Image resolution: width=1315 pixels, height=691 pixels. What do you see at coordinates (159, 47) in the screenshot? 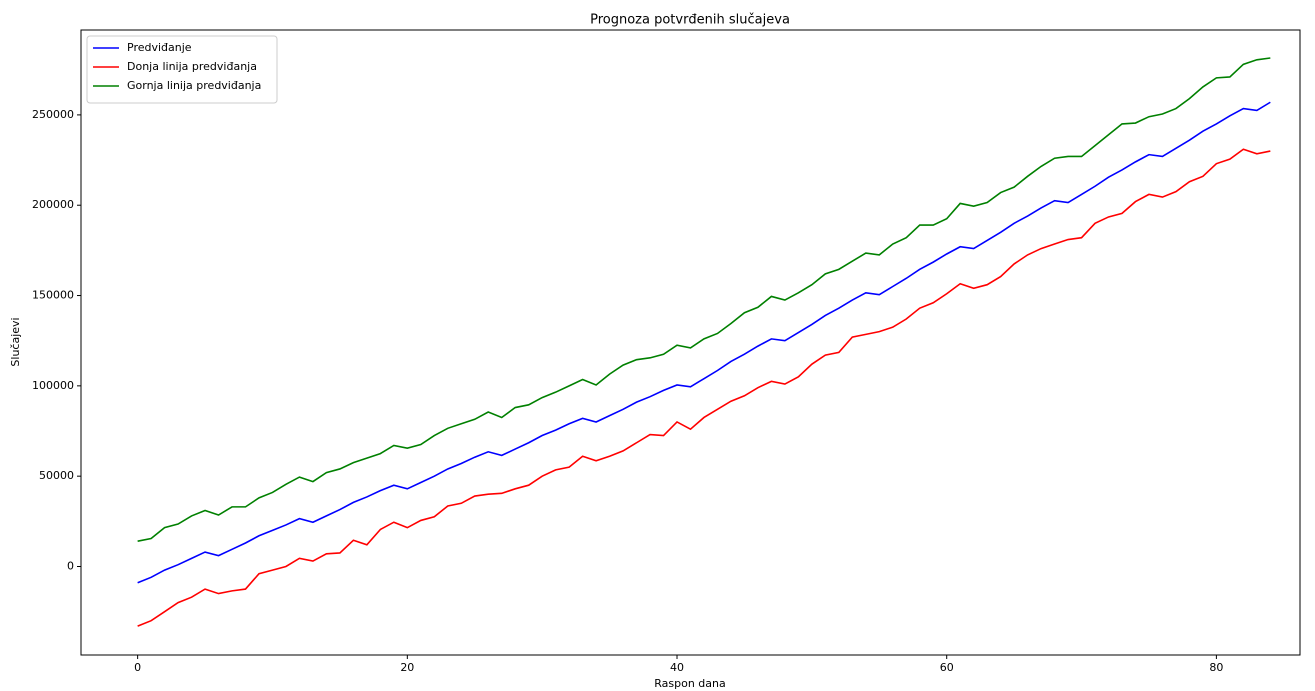
I see `legend-label: Predviđanje` at bounding box center [159, 47].